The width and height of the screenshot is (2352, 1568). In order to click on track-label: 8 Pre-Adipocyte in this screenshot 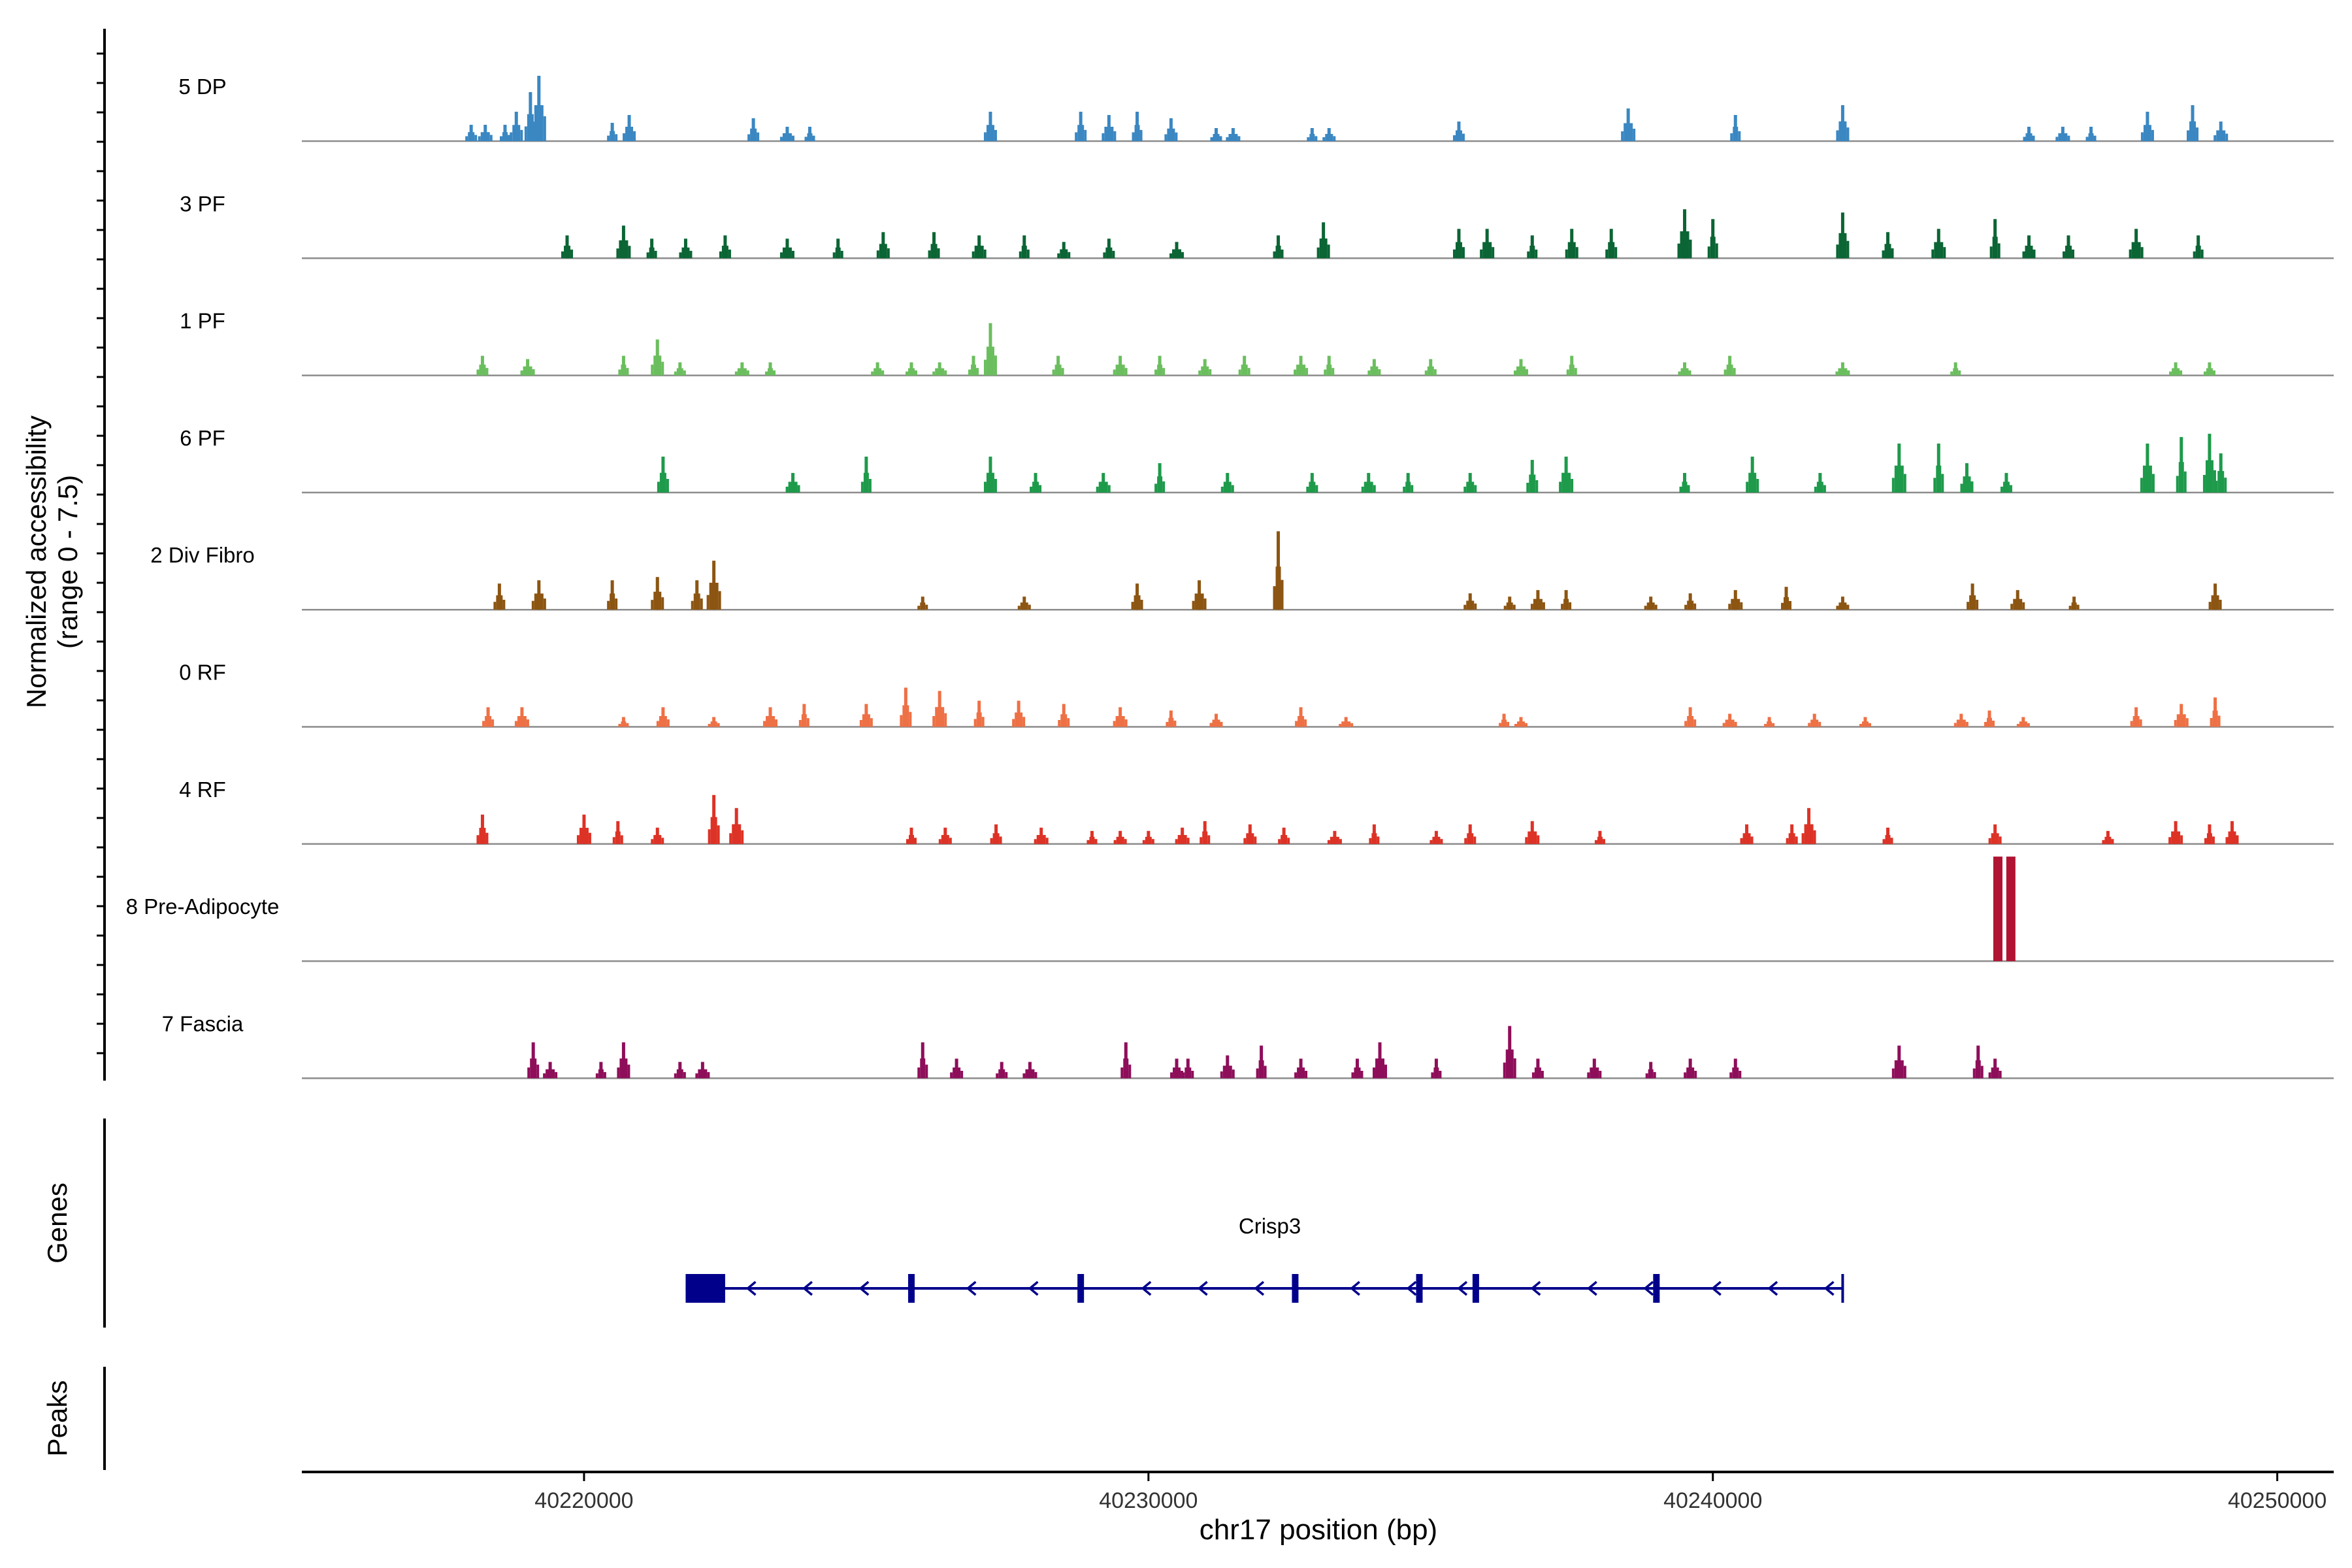, I will do `click(203, 906)`.